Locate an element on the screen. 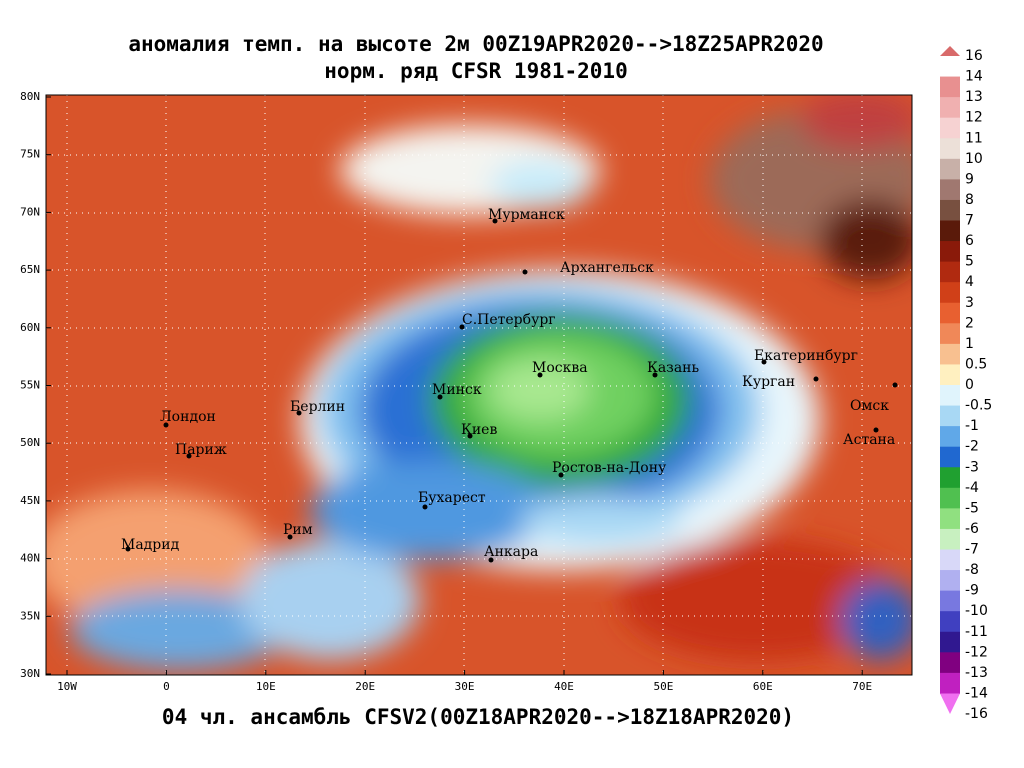  lat-label: 45N is located at coordinates (30, 500).